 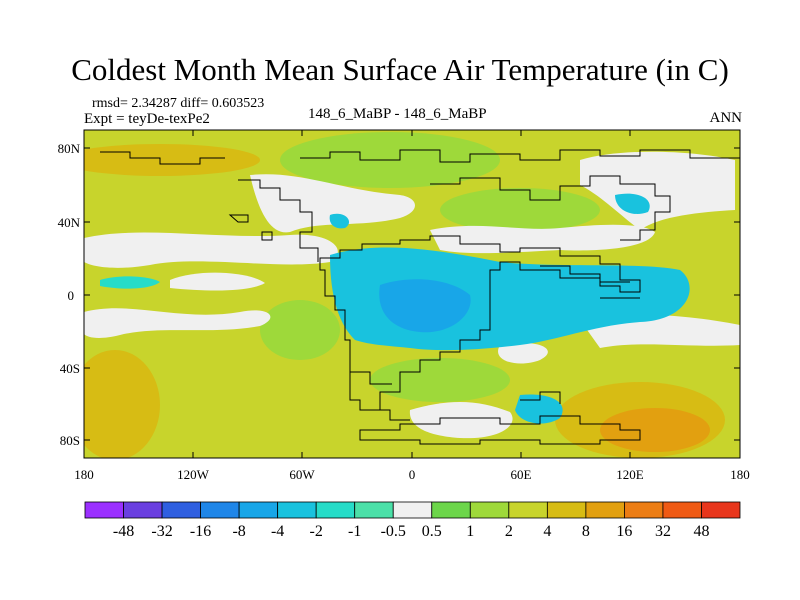 I want to click on field-blue-center, so click(x=425, y=306).